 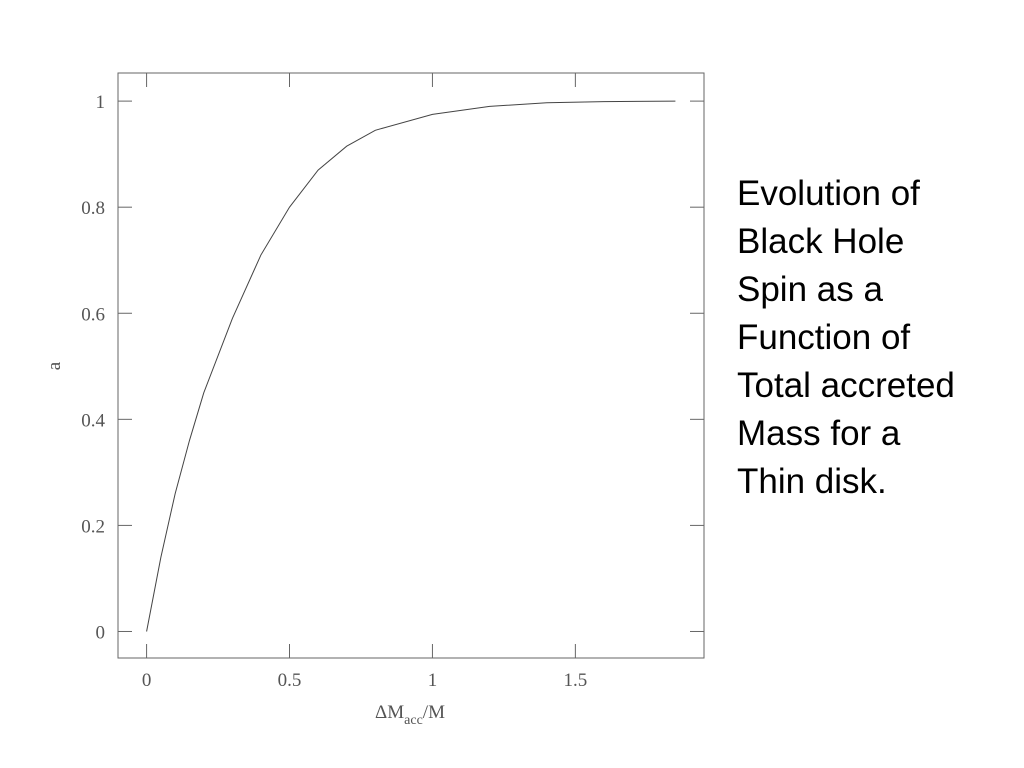 What do you see at coordinates (93, 208) in the screenshot?
I see `y-tick-label: 0.8` at bounding box center [93, 208].